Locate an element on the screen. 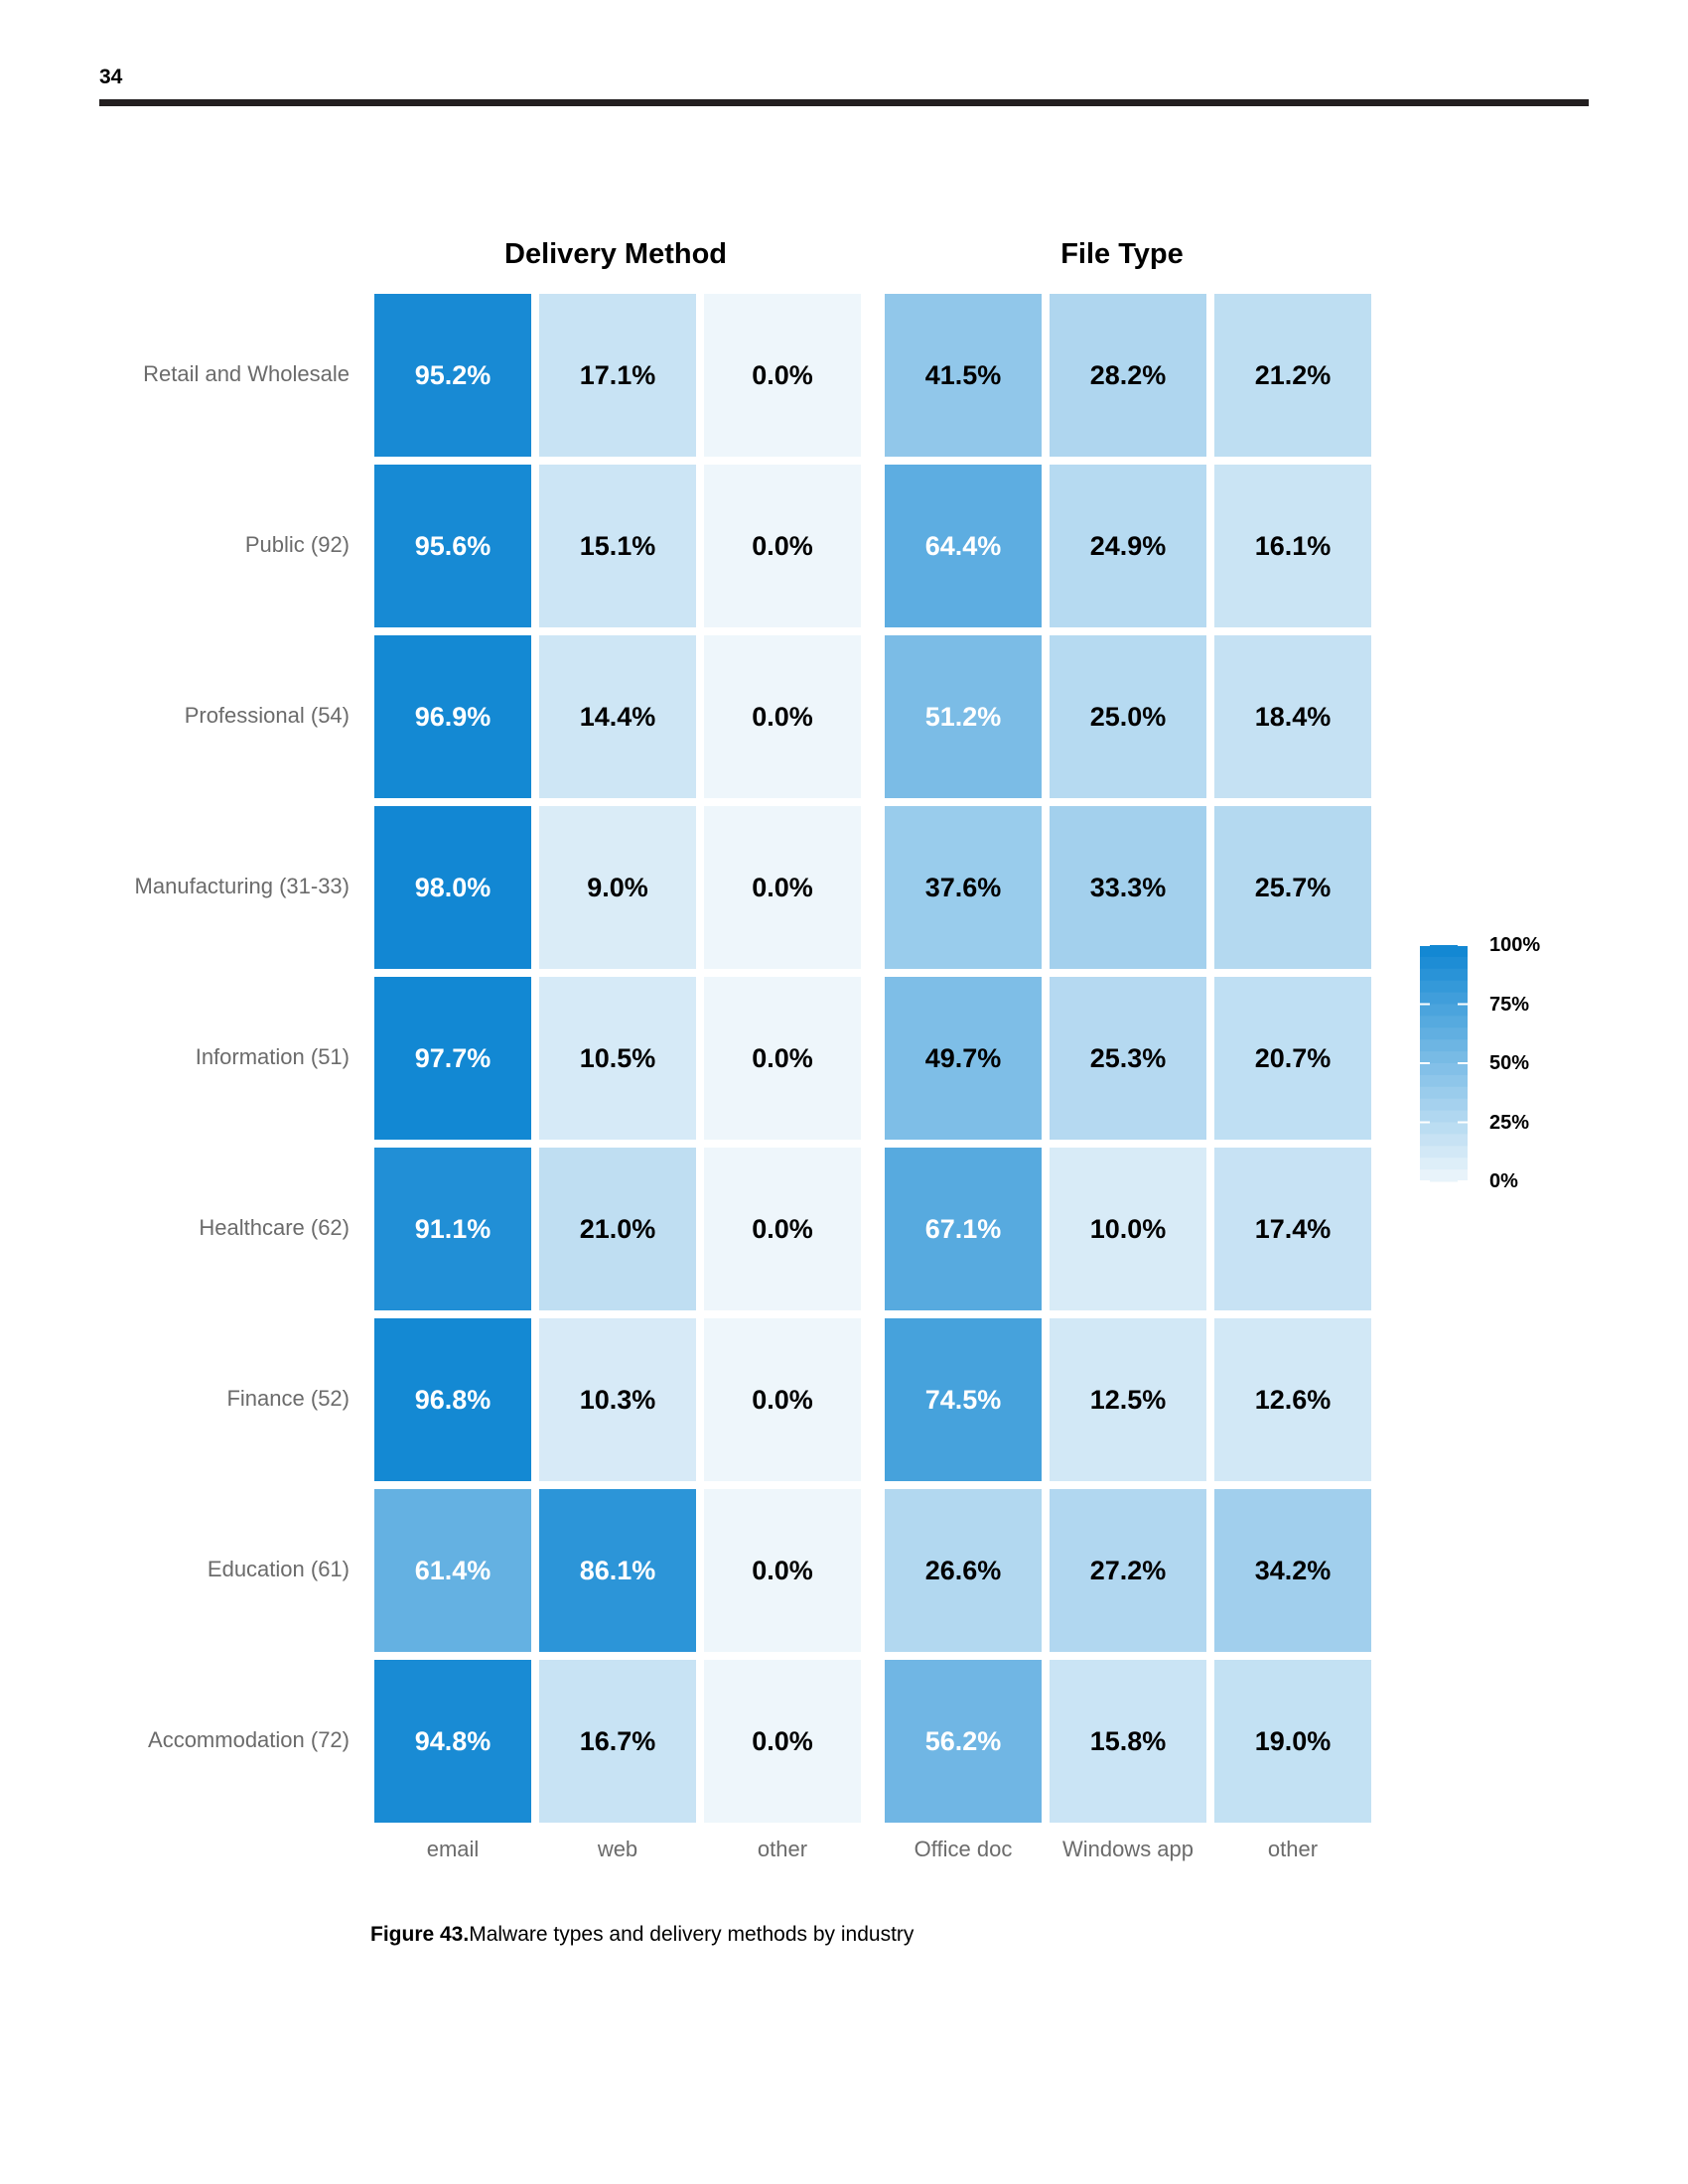 This screenshot has width=1688, height=2184. heatmap-cell-label: 28.2% is located at coordinates (1128, 375).